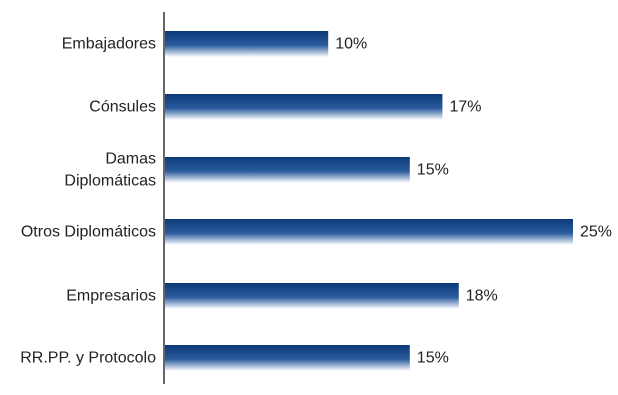  Describe the element at coordinates (111, 296) in the screenshot. I see `category-label: Empresarios` at that location.